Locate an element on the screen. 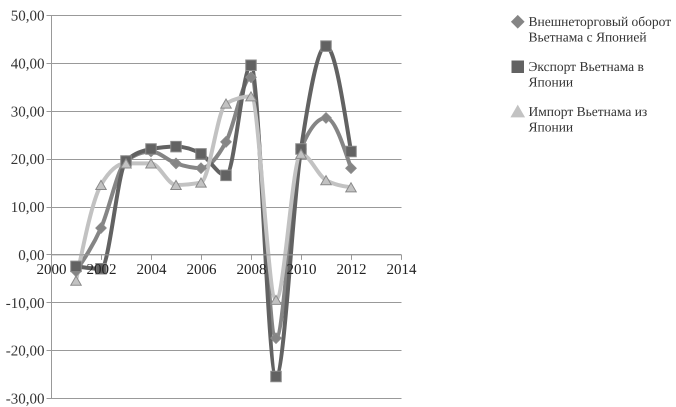 Image resolution: width=676 pixels, height=407 pixels. y-tick-label: 40,00 is located at coordinates (27, 64).